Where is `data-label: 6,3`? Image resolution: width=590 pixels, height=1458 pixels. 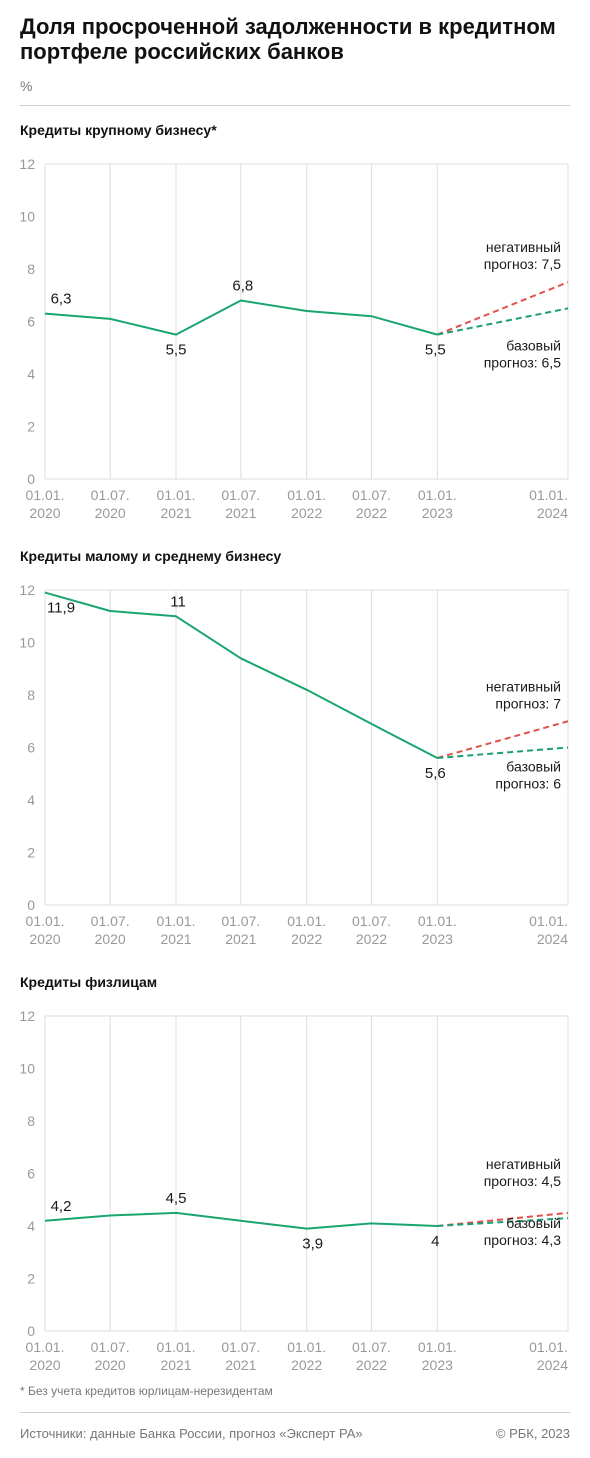 data-label: 6,3 is located at coordinates (61, 299).